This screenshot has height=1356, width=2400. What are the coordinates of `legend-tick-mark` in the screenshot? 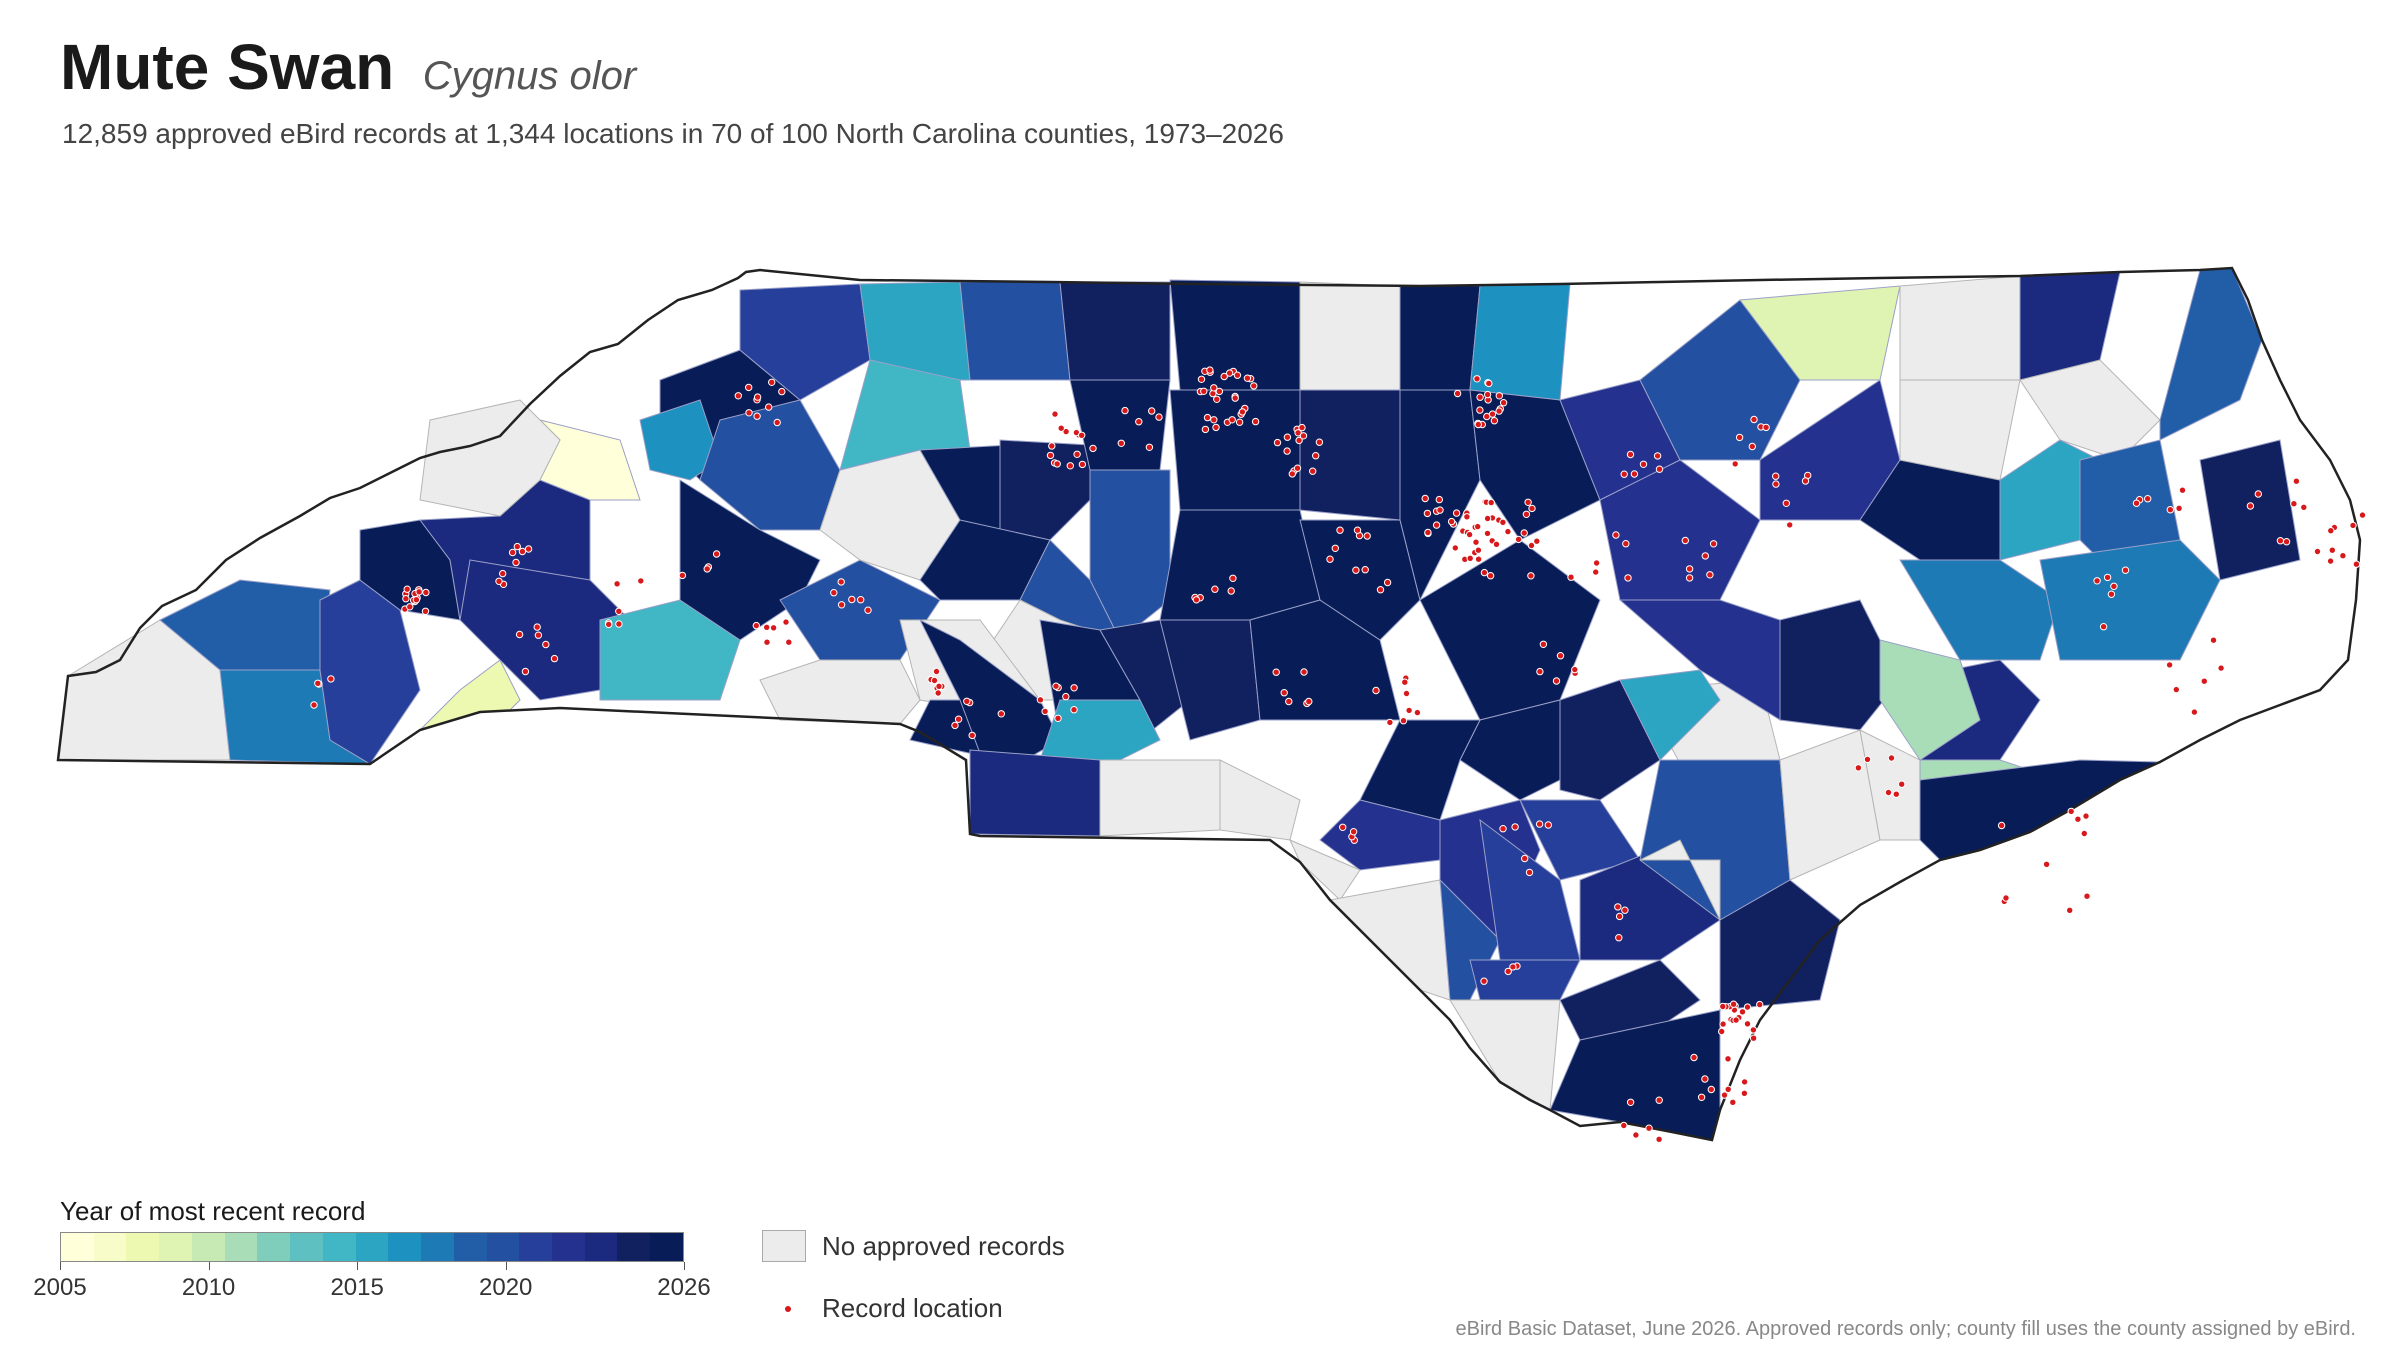 It's located at (684, 1266).